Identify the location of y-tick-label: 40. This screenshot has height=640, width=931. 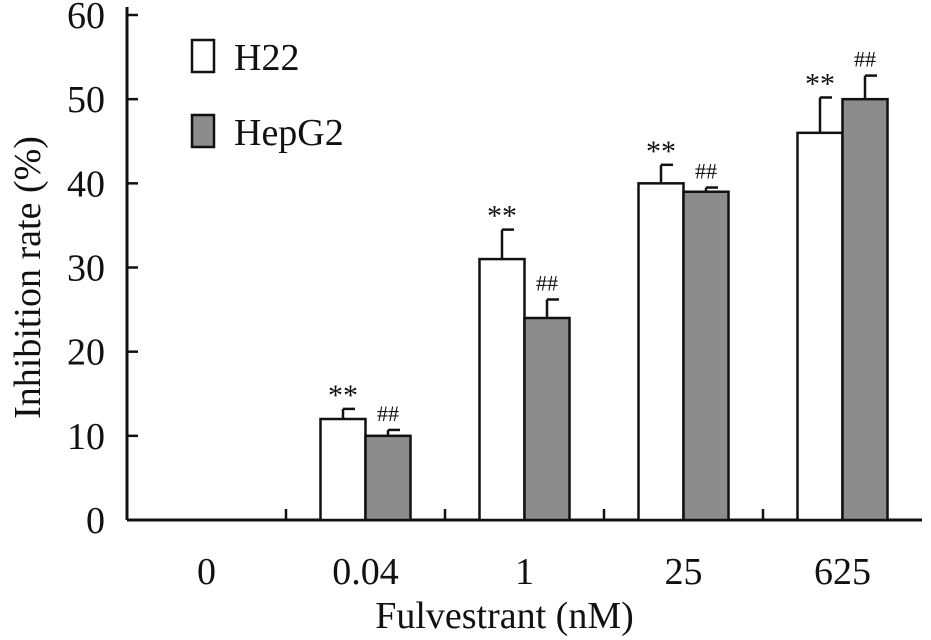
(86, 184).